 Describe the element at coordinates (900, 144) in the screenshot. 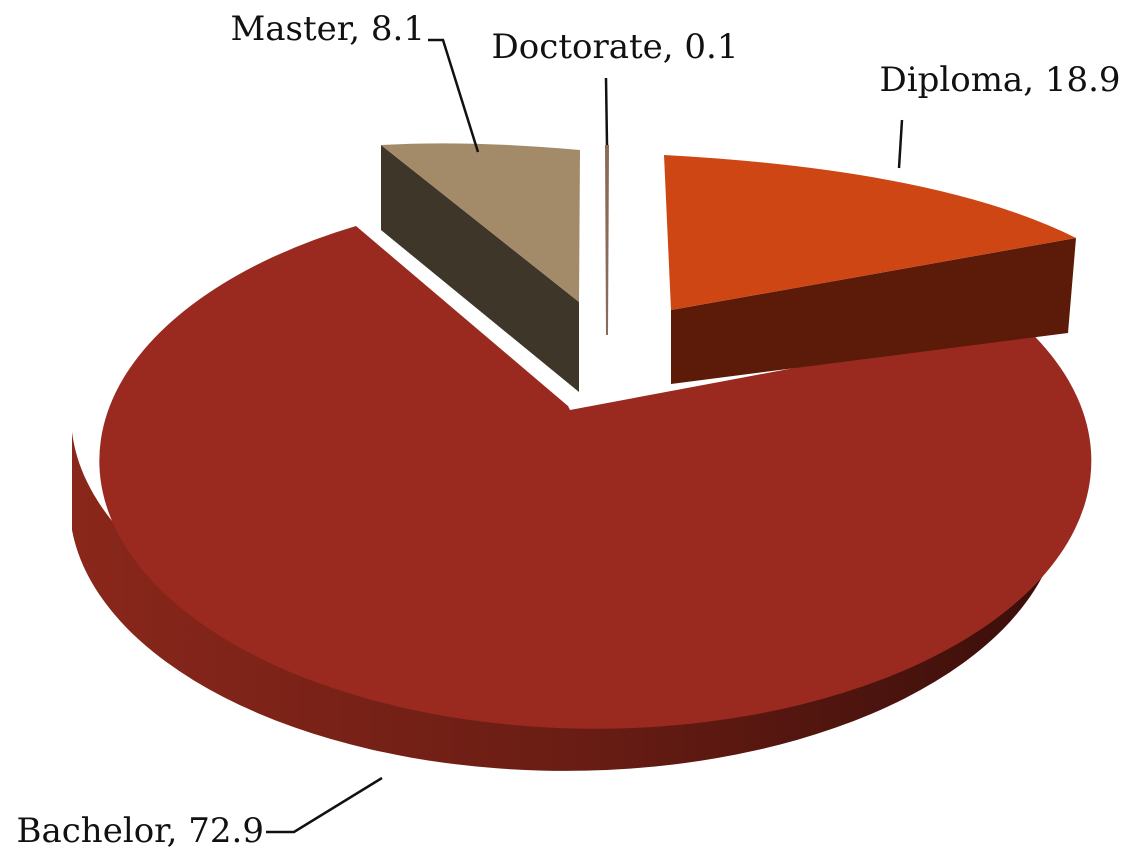

I see `leader-diploma` at that location.